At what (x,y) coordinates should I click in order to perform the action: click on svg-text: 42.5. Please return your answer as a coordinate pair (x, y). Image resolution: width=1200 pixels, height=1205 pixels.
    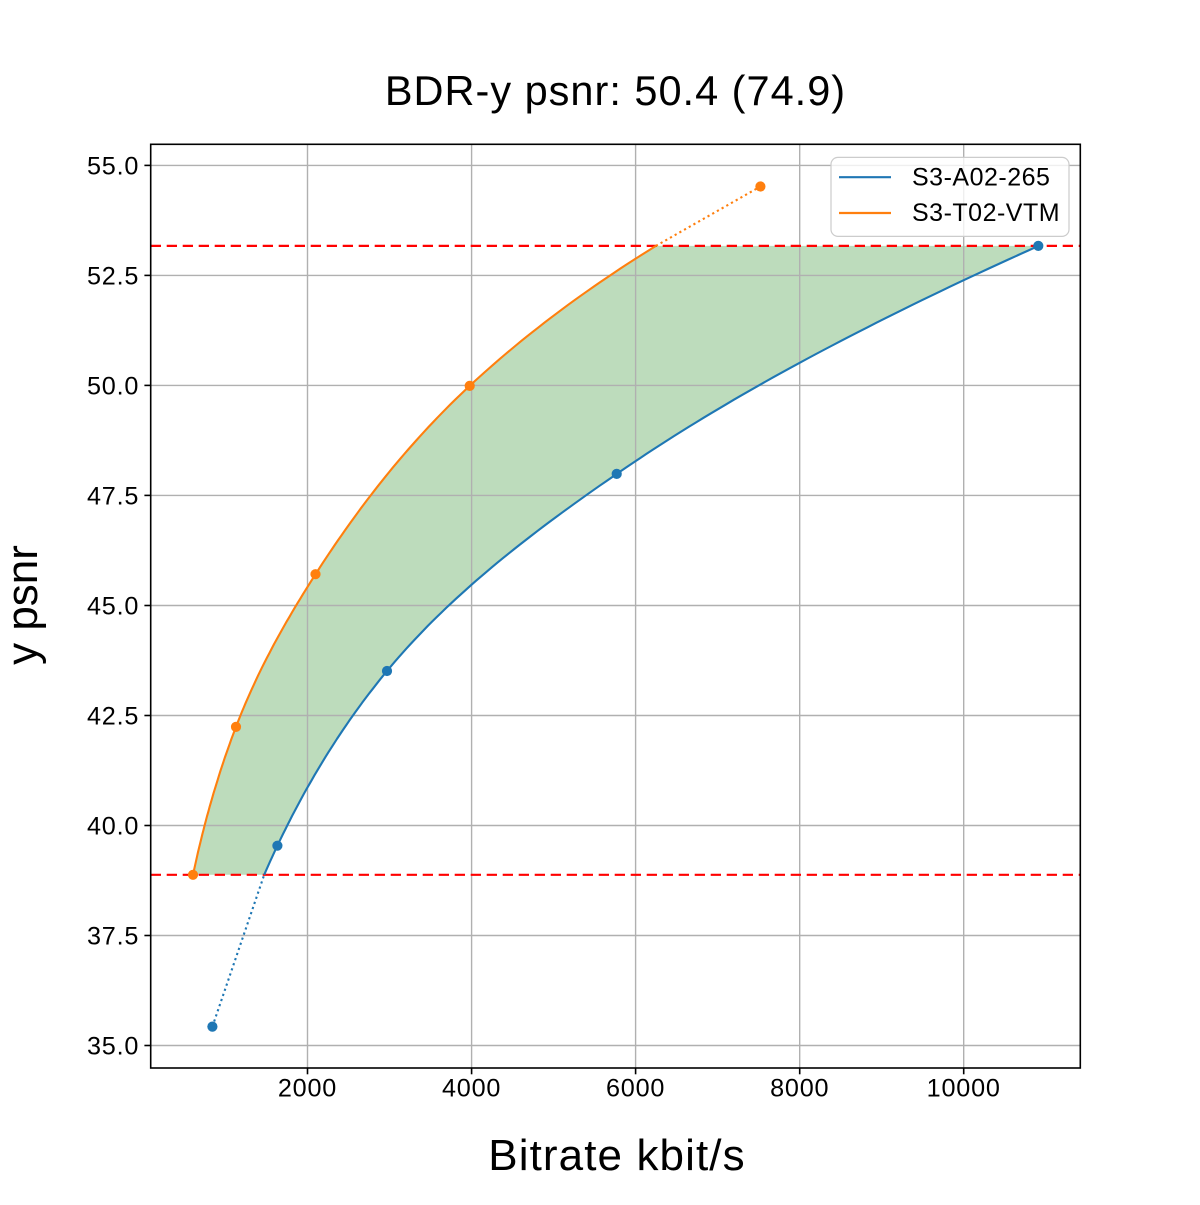
    Looking at the image, I should click on (113, 717).